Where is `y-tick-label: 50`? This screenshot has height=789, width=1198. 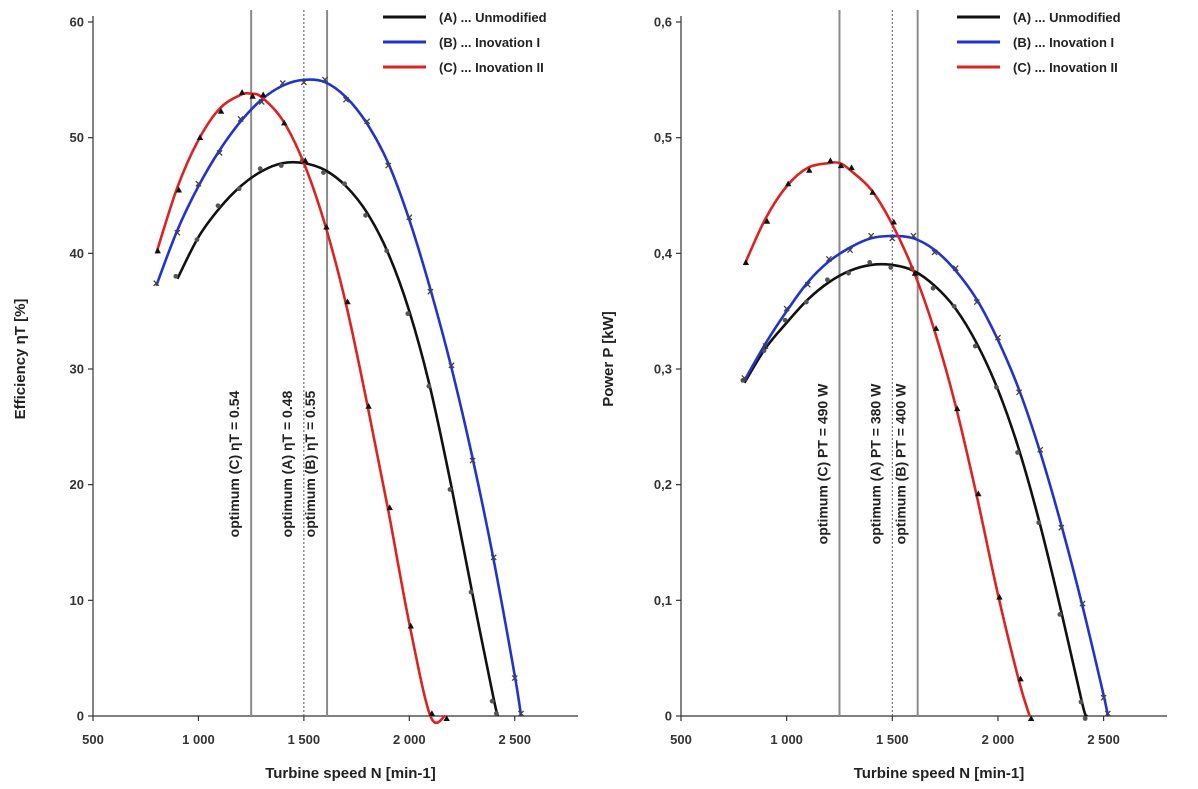
y-tick-label: 50 is located at coordinates (77, 137).